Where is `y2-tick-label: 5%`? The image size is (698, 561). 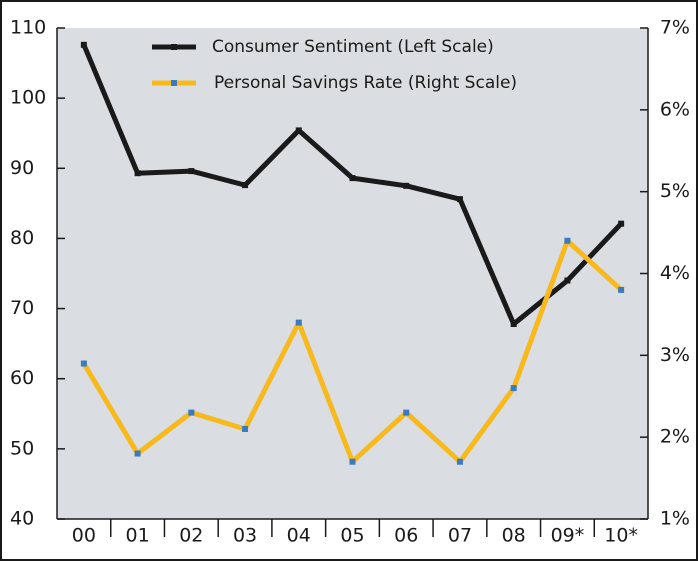 y2-tick-label: 5% is located at coordinates (675, 191).